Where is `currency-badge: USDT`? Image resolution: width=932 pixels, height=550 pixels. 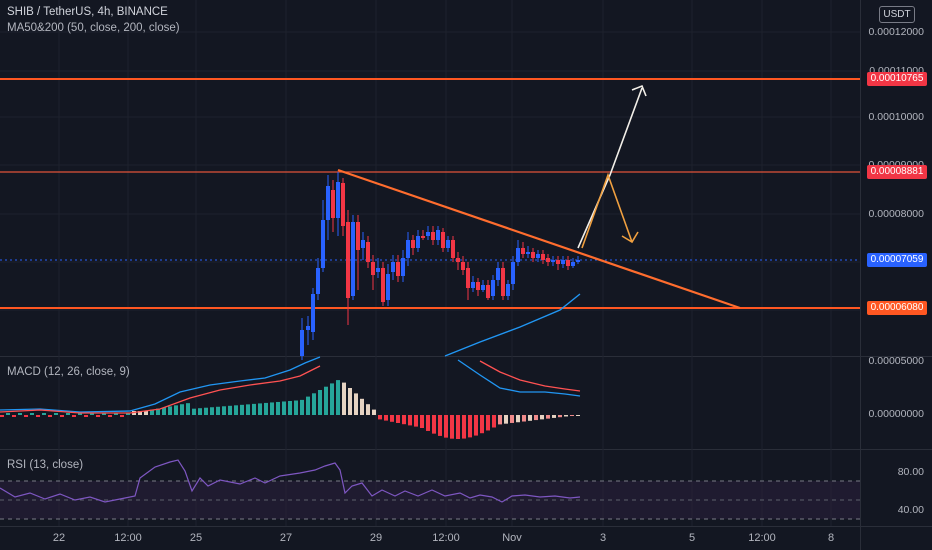 currency-badge: USDT is located at coordinates (897, 14).